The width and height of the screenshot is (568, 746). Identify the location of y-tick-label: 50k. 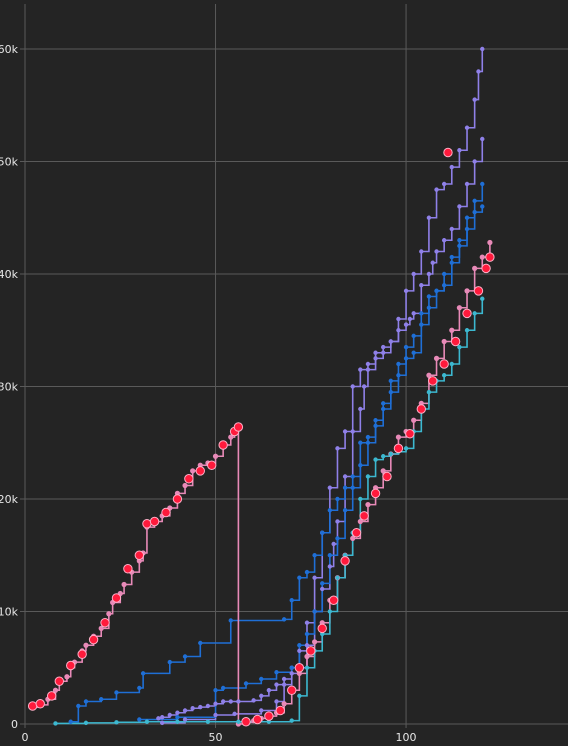
(9, 162).